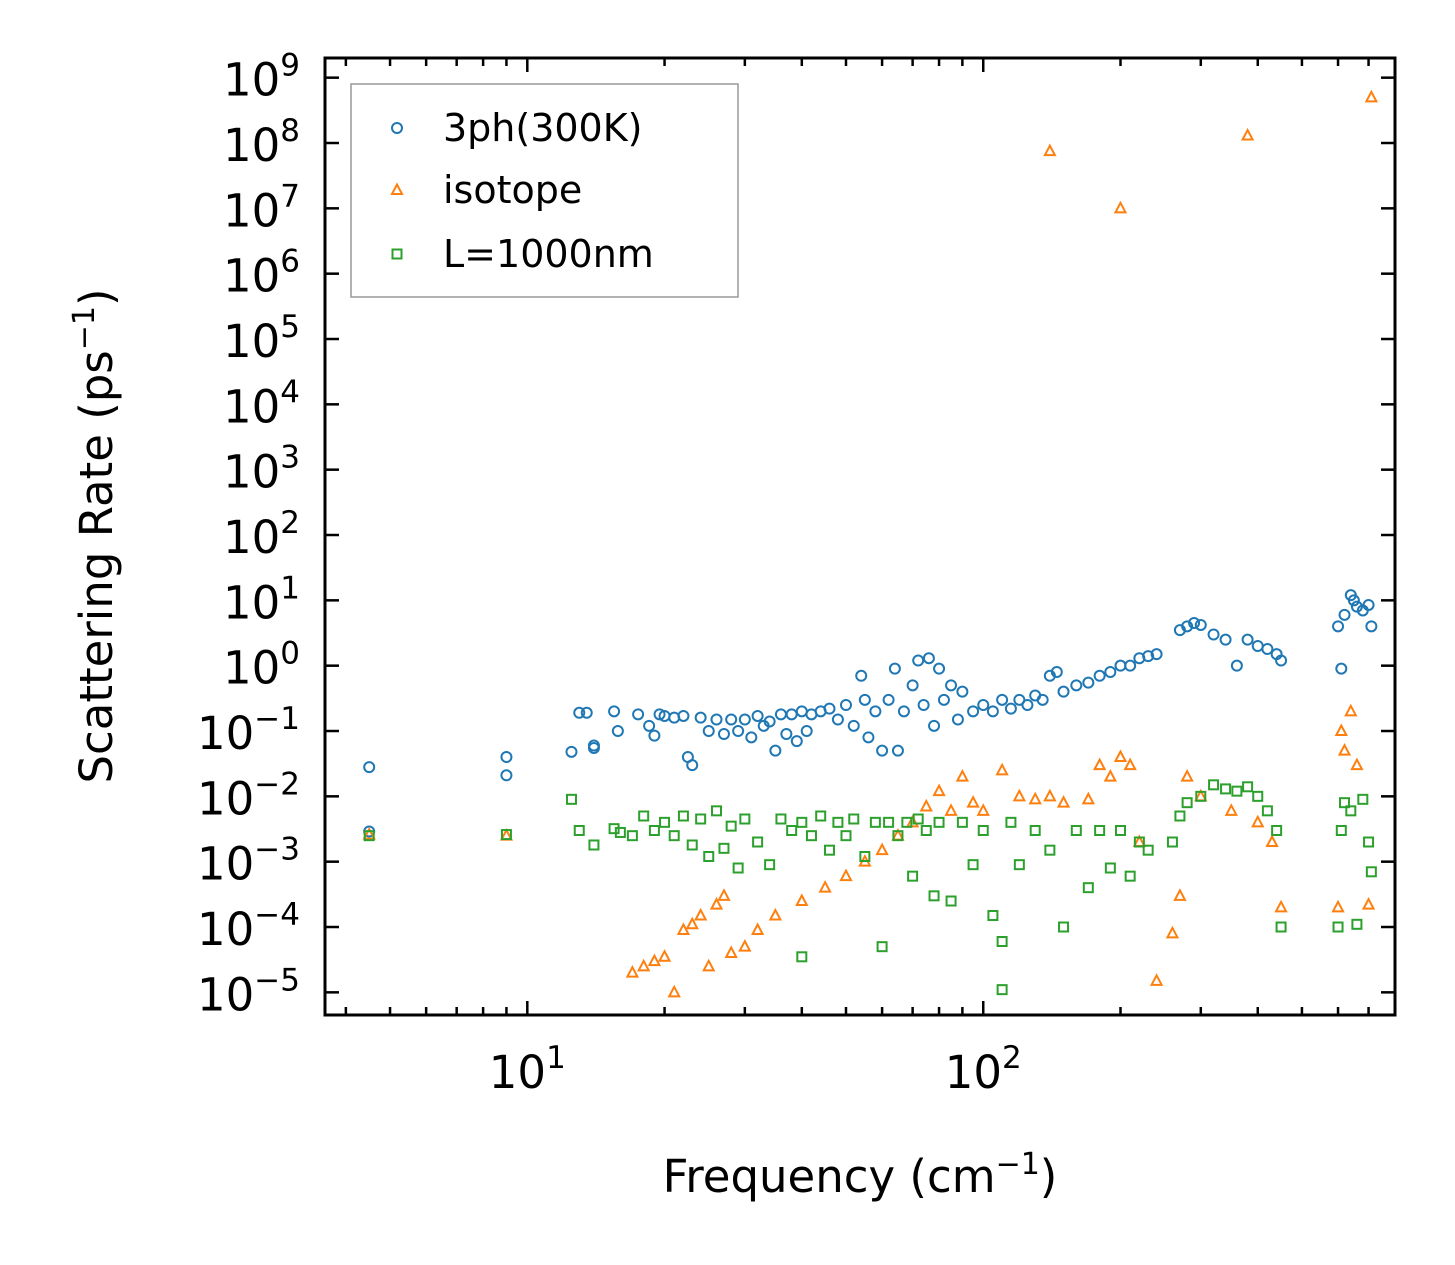  I want to click on legend-label: isotope, so click(512, 190).